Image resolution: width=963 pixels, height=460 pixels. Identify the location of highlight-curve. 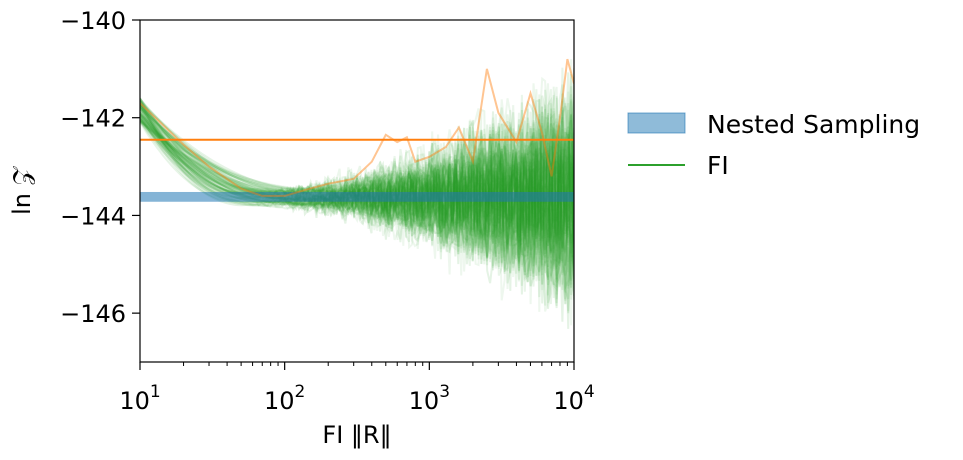
(357, 127).